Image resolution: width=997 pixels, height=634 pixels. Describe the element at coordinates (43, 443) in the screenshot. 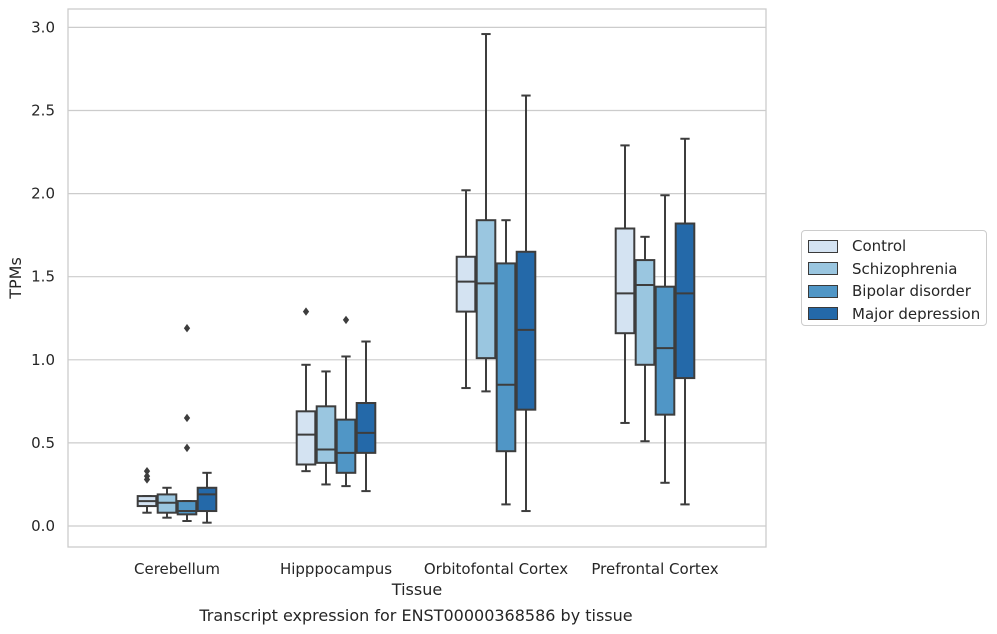

I see `y-tick-label: 0.5` at that location.